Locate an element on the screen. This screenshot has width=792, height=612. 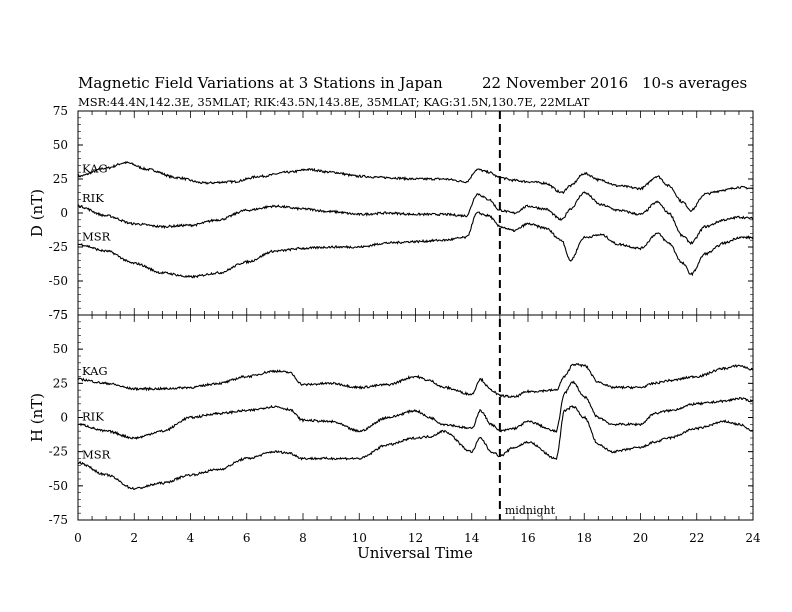
y-axis-label: H (nT) is located at coordinates (37, 417).